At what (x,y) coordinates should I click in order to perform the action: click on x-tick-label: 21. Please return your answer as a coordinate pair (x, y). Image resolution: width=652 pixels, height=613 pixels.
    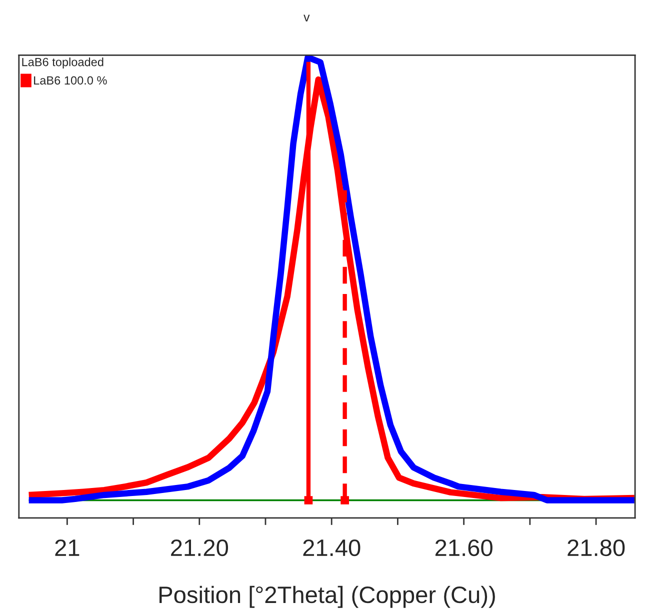
    Looking at the image, I should click on (67, 547).